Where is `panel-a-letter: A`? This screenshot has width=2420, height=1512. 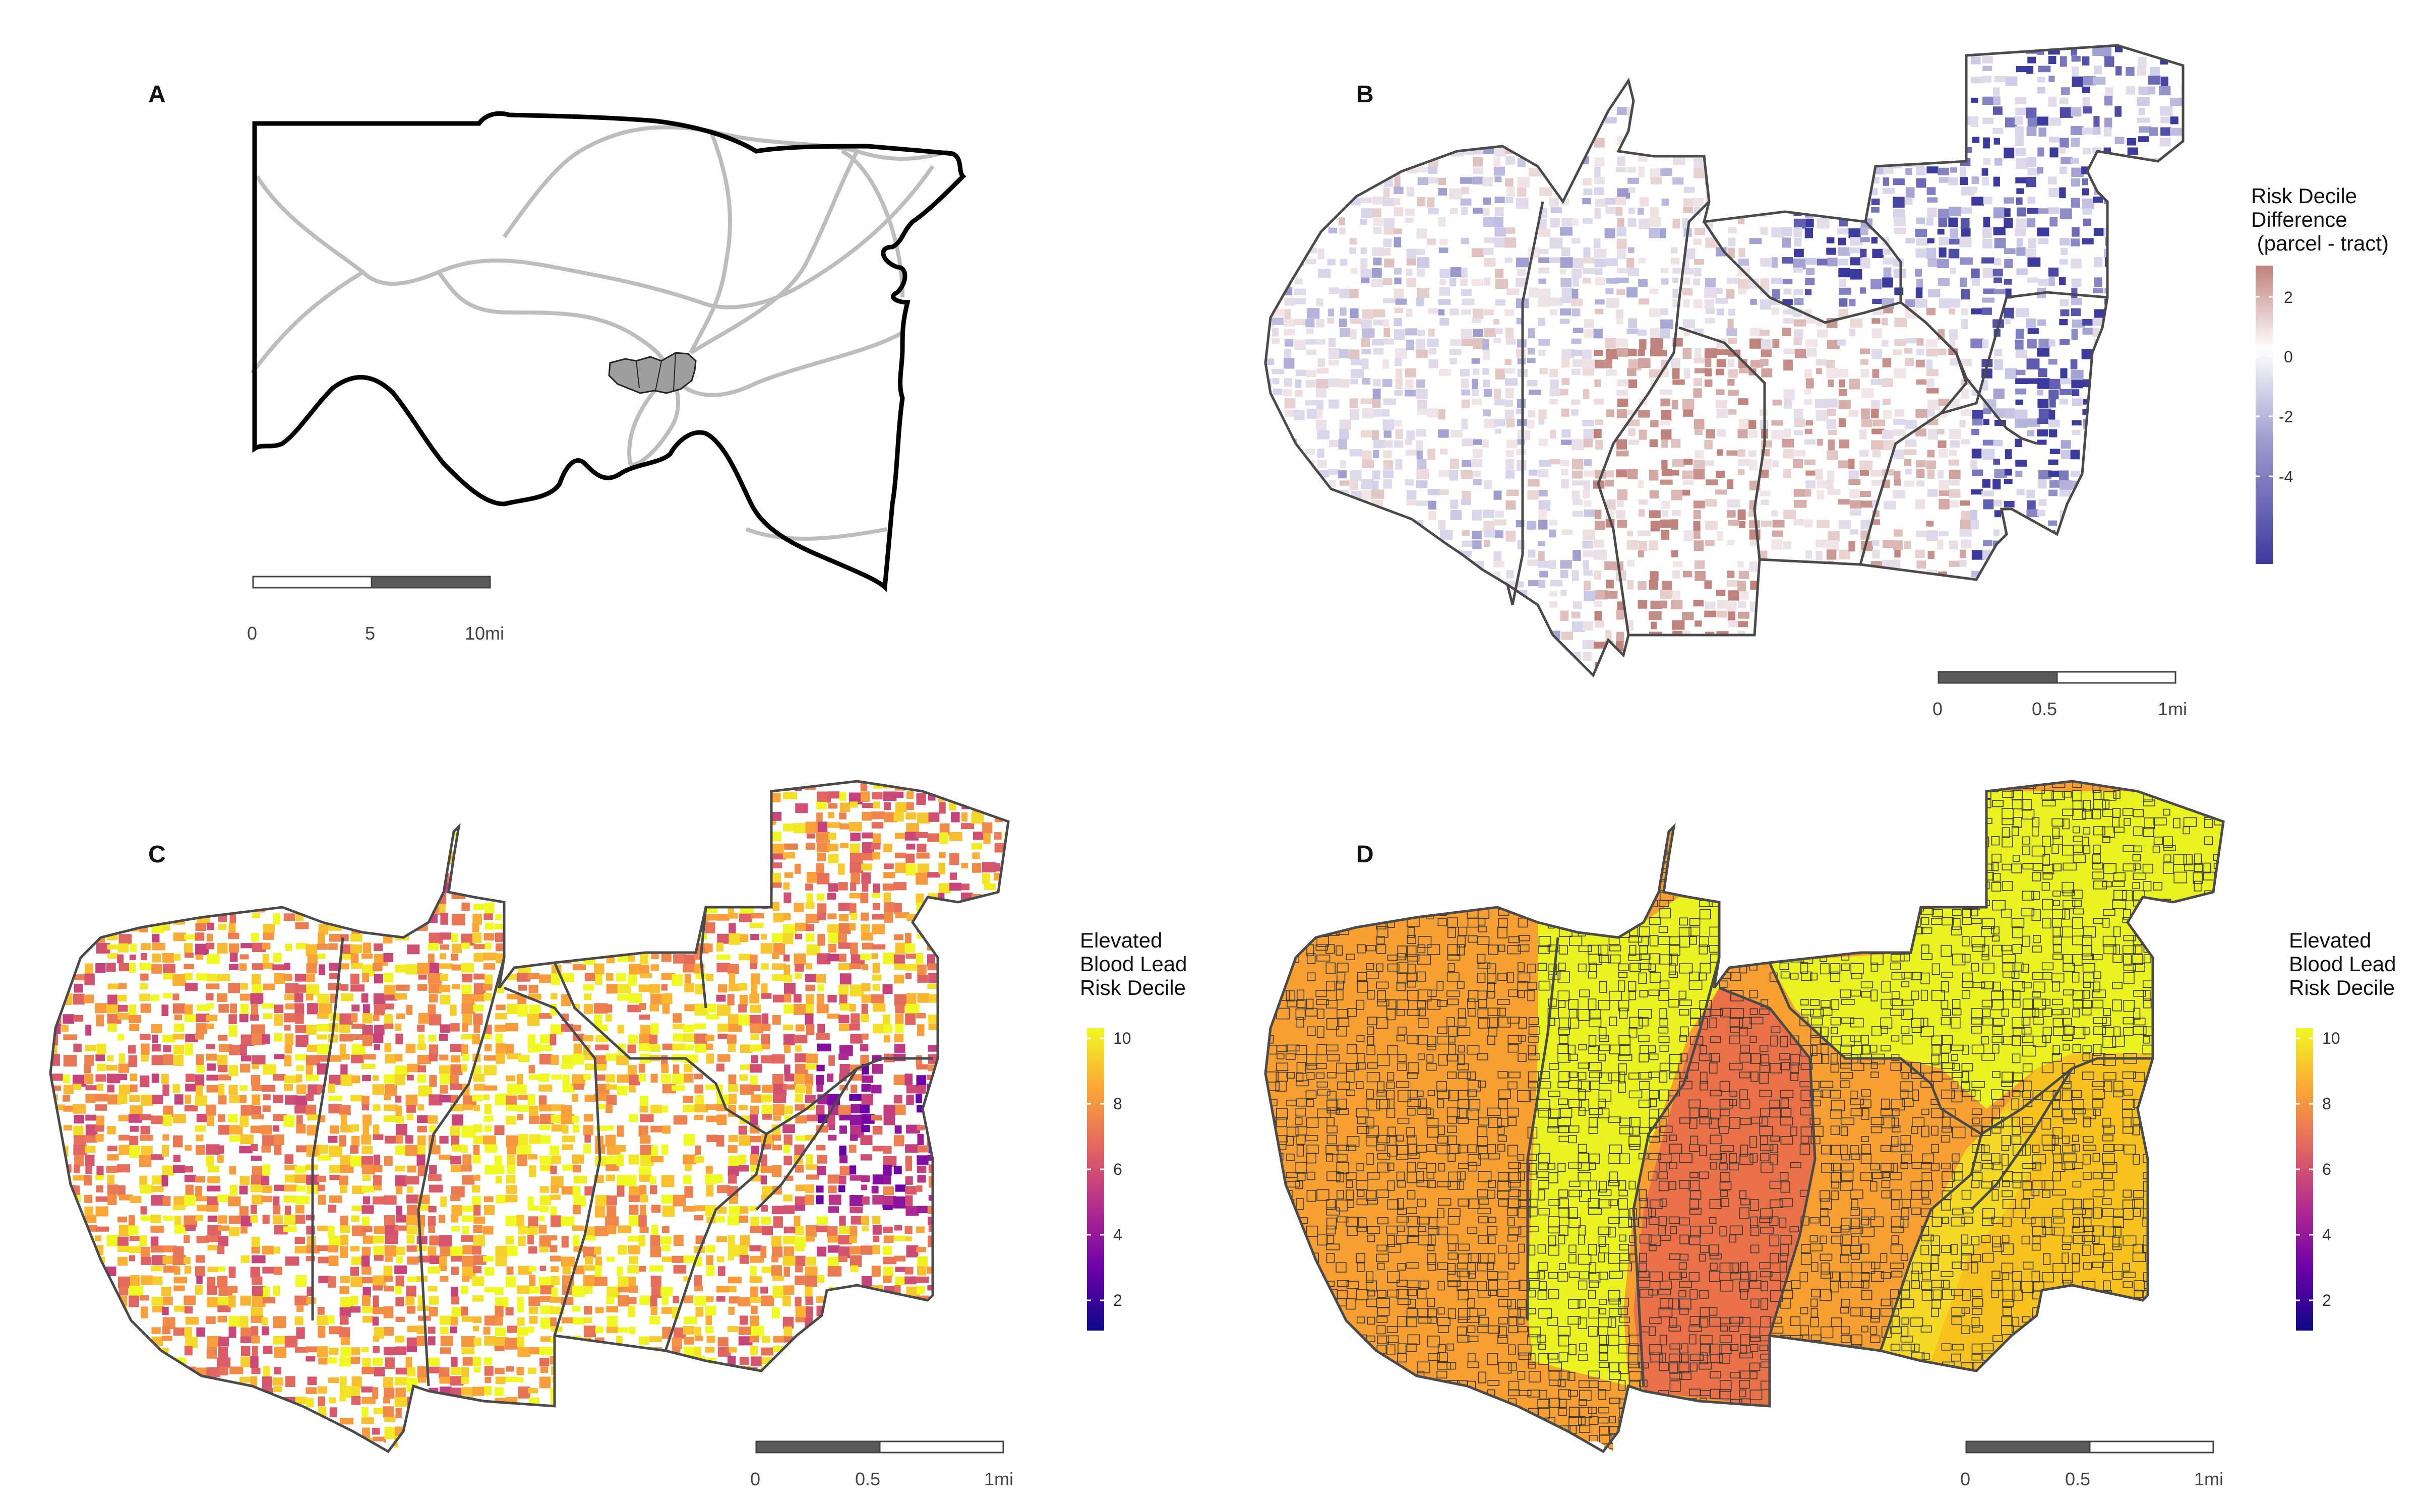
panel-a-letter: A is located at coordinates (157, 94).